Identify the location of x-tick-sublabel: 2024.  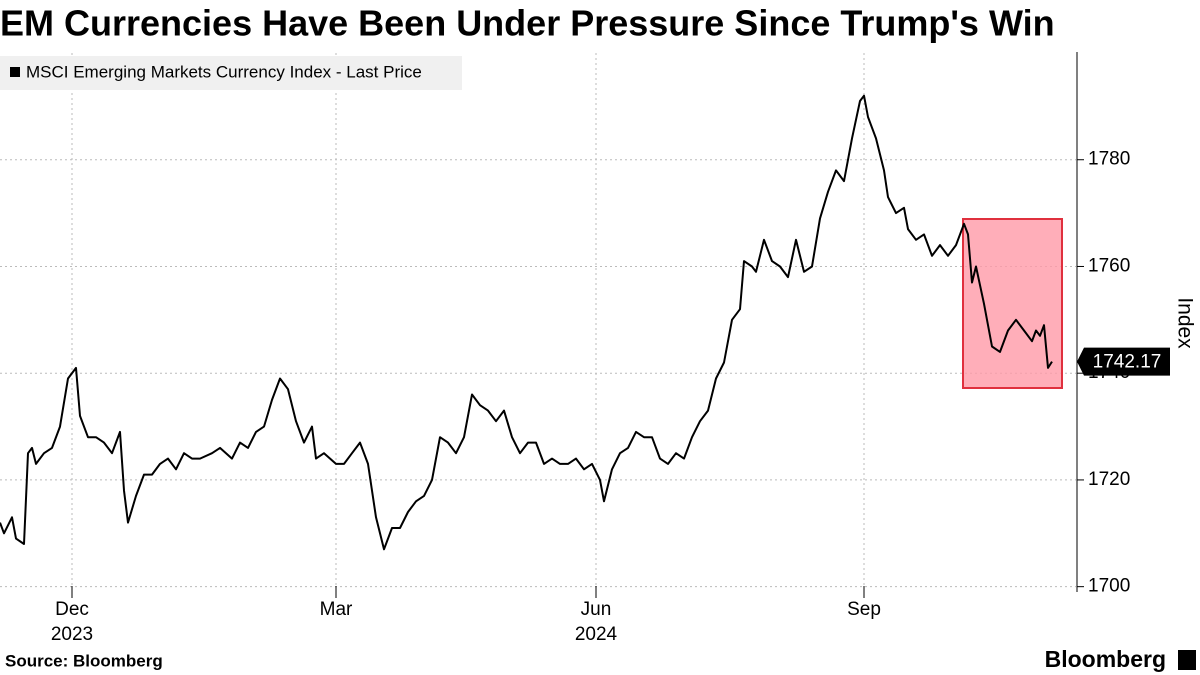
(596, 634).